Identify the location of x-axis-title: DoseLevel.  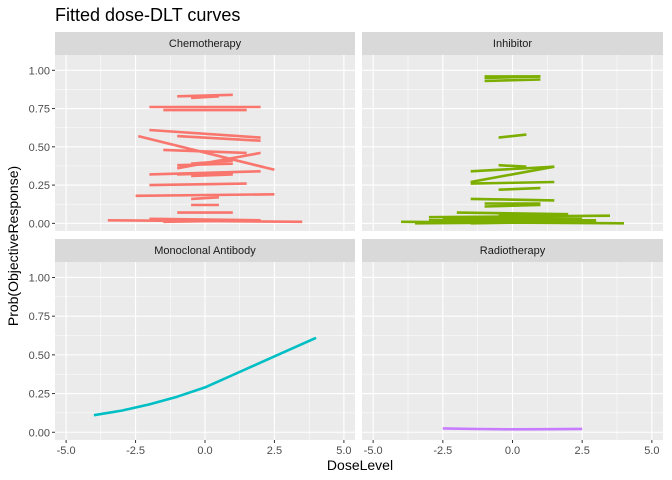
(360, 465).